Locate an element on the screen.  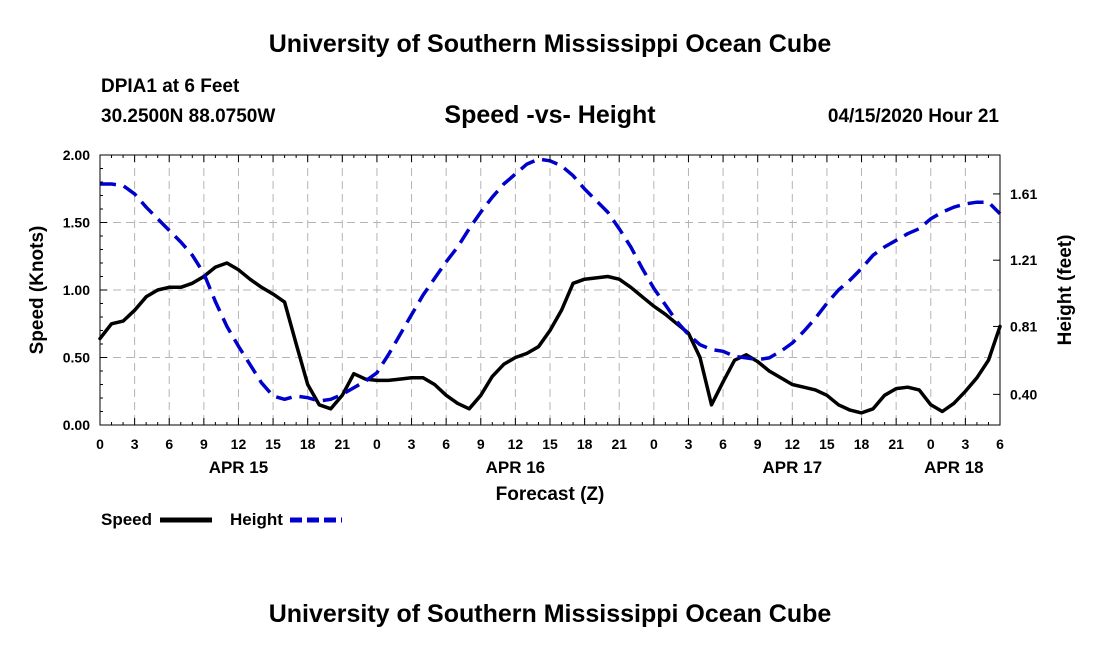
y-tick-label-left: 2.00 is located at coordinates (76, 155).